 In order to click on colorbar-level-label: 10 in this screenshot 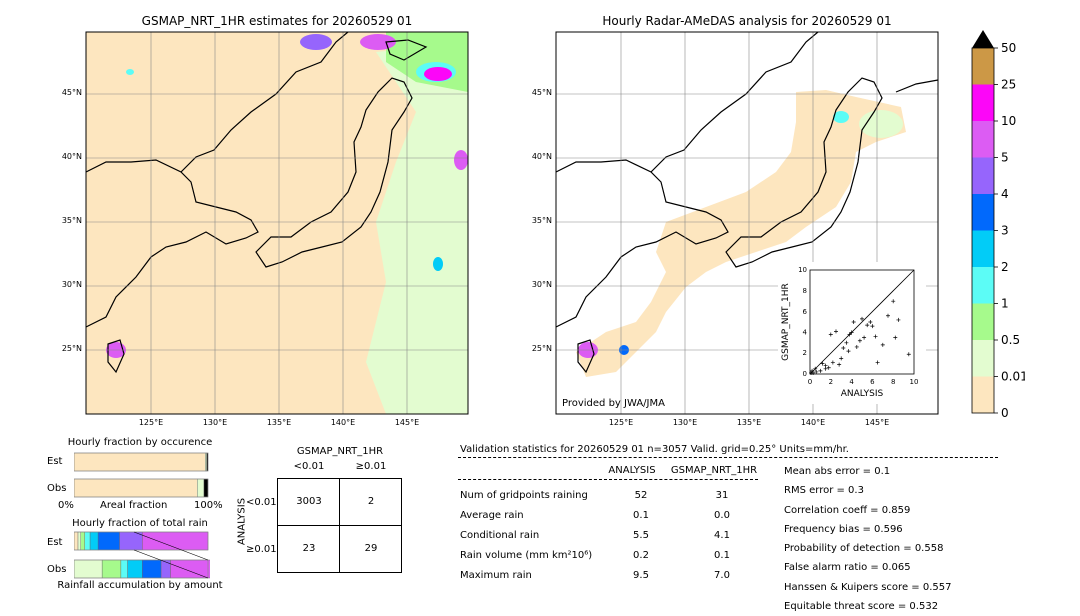, I will do `click(1008, 121)`.